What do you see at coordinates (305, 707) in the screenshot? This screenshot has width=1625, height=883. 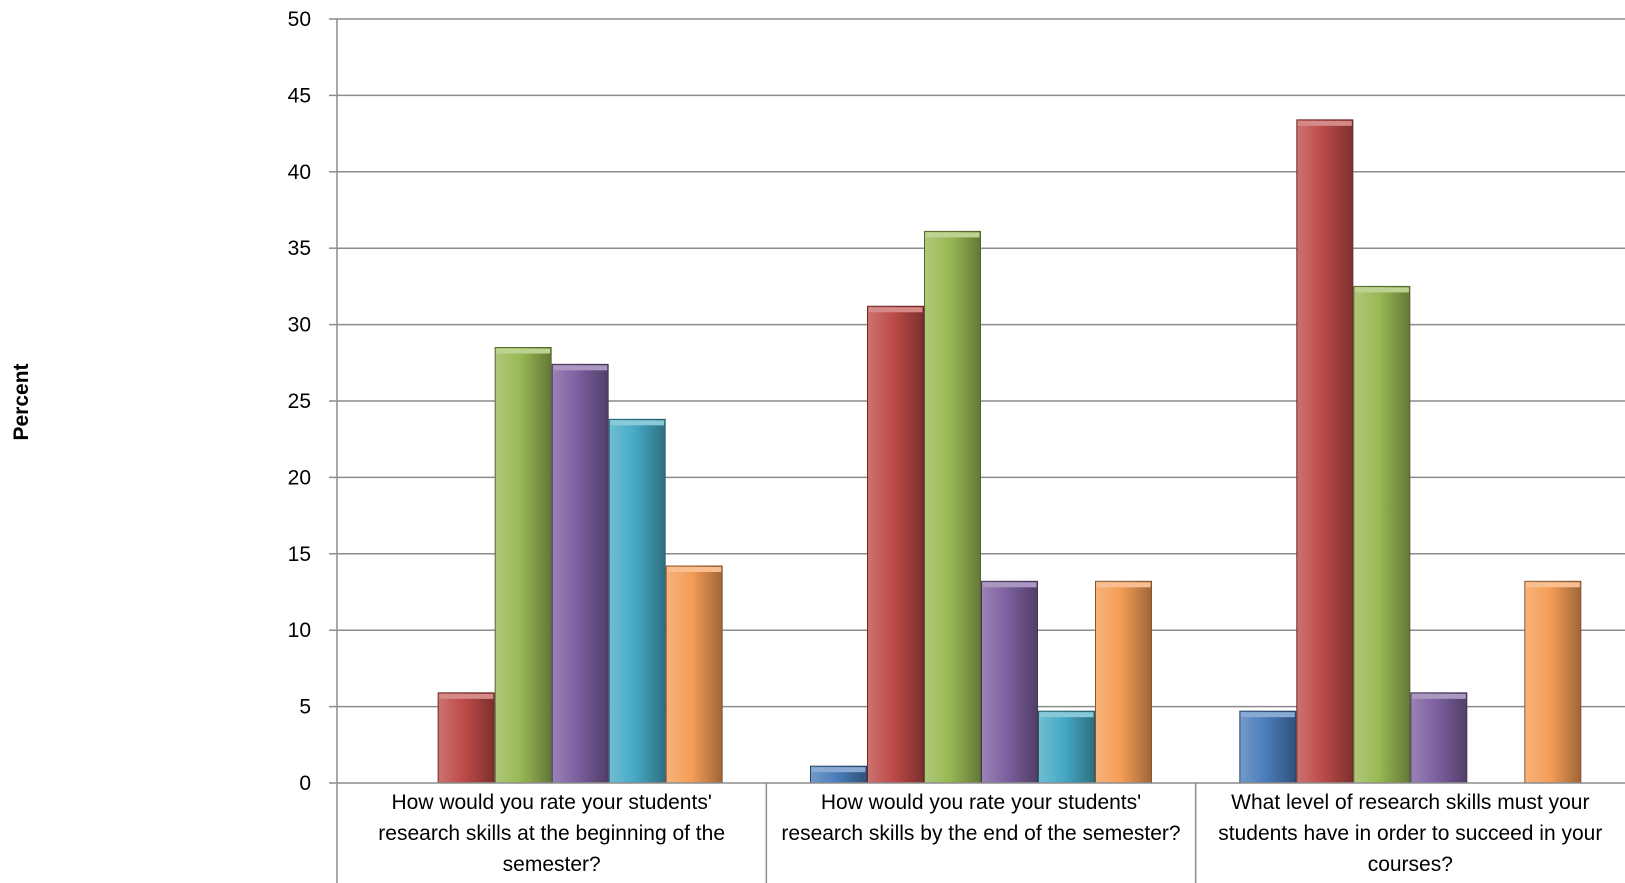 I see `y-tick-label: 5` at bounding box center [305, 707].